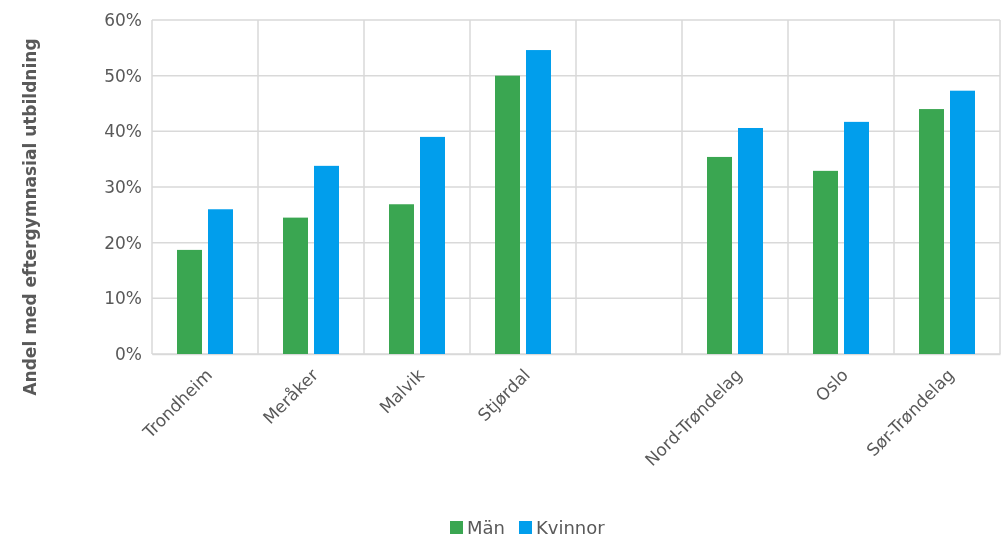 This screenshot has width=1002, height=539. I want to click on legend-label: Kvinnor, so click(571, 527).